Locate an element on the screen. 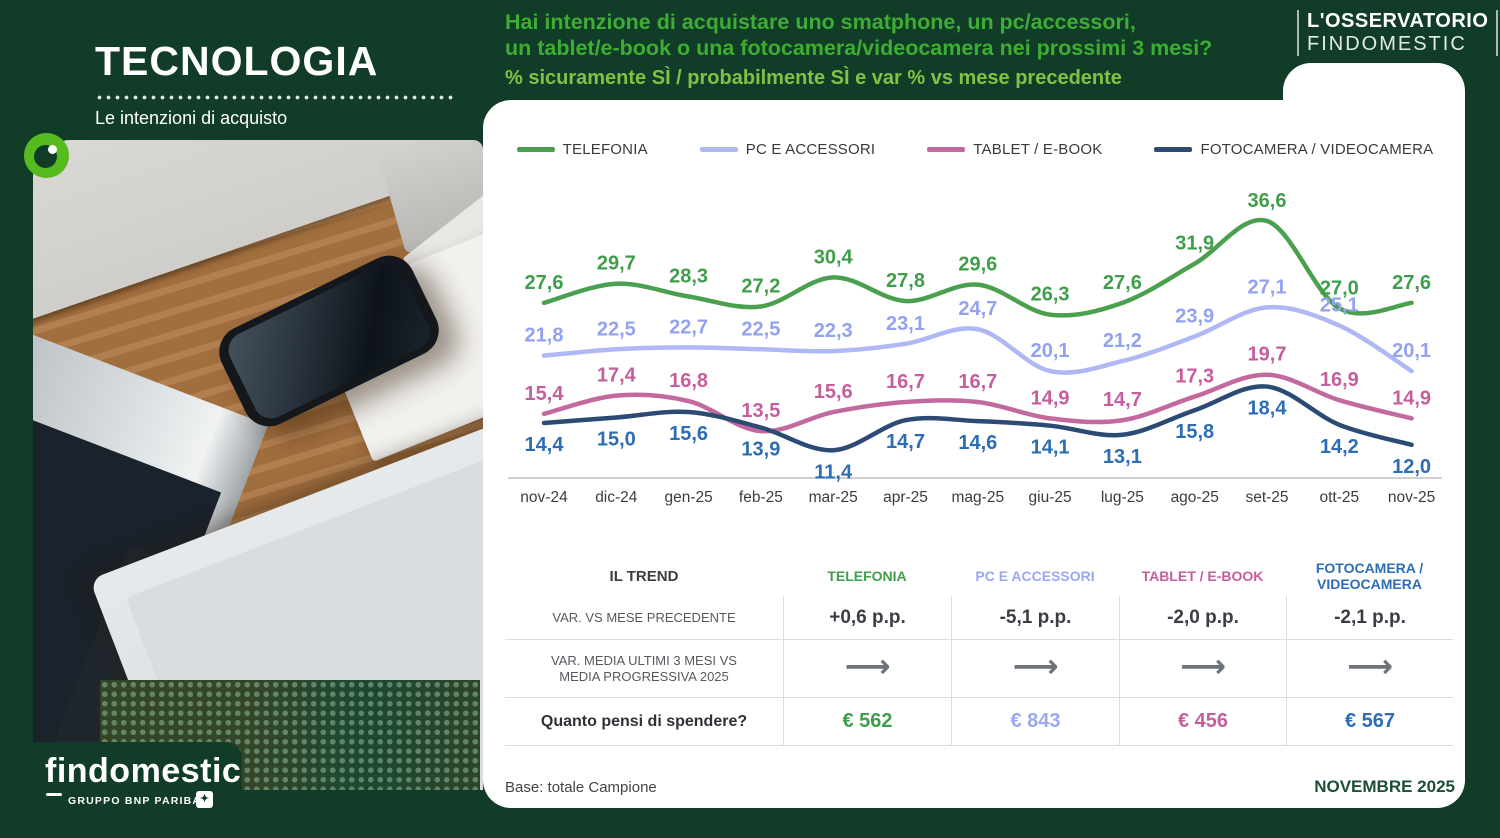 Image resolution: width=1500 pixels, height=838 pixels. svg-text: 22,7 is located at coordinates (688, 327).